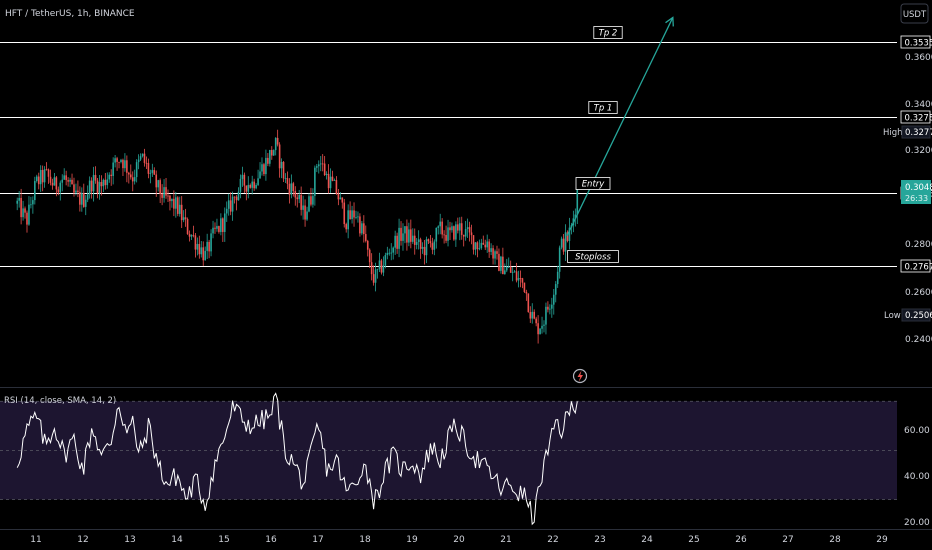 This screenshot has height=550, width=932. Describe the element at coordinates (893, 133) in the screenshot. I see `high-label: High` at that location.